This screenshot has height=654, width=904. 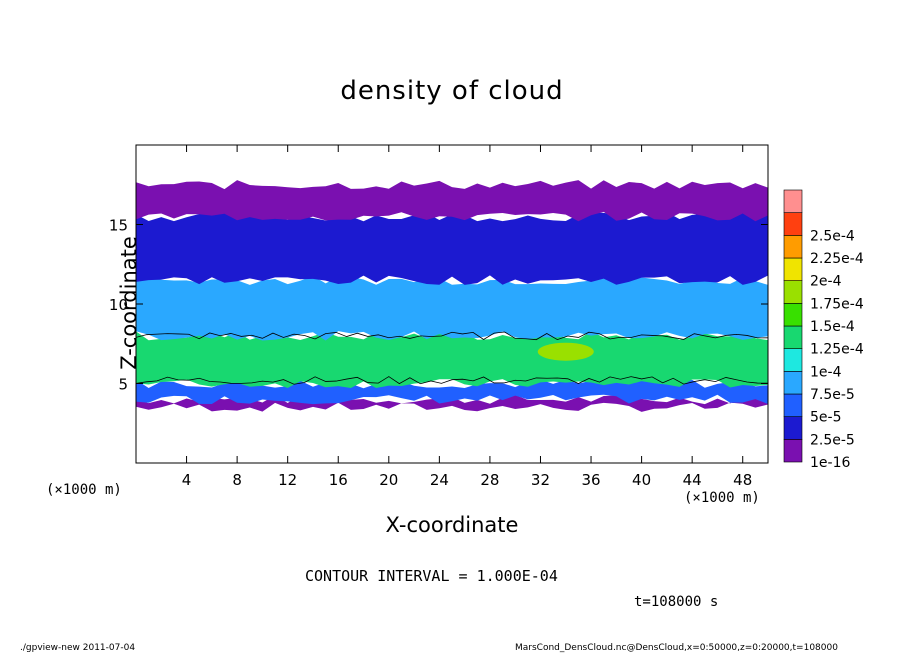 I want to click on colorbar-label: 1.25e-4, so click(x=837, y=350).